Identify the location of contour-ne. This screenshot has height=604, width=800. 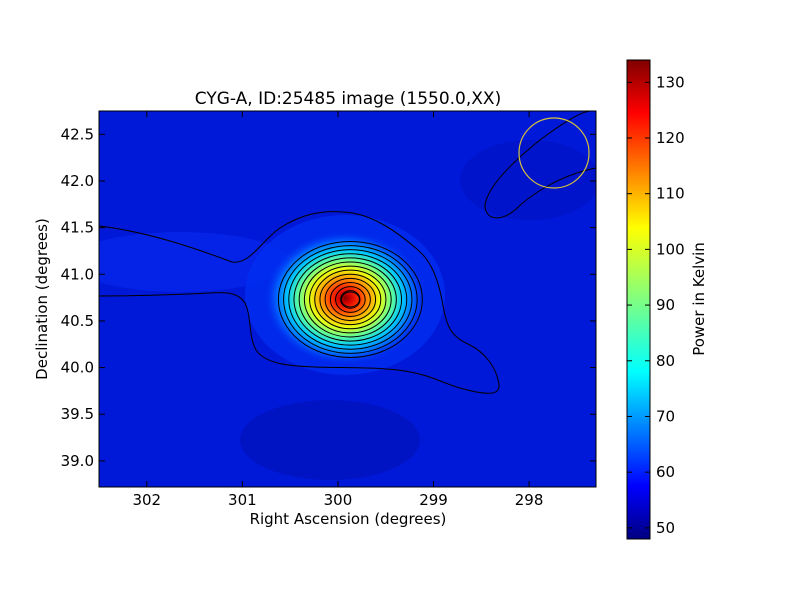
(540, 165).